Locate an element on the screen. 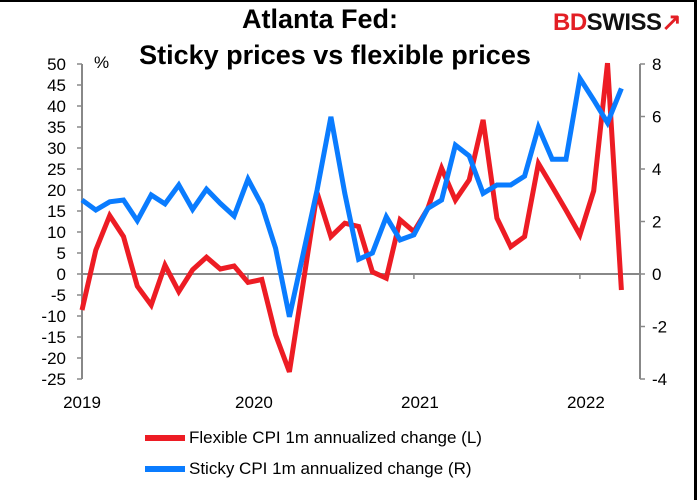  left-tick-label: 35 is located at coordinates (56, 127).